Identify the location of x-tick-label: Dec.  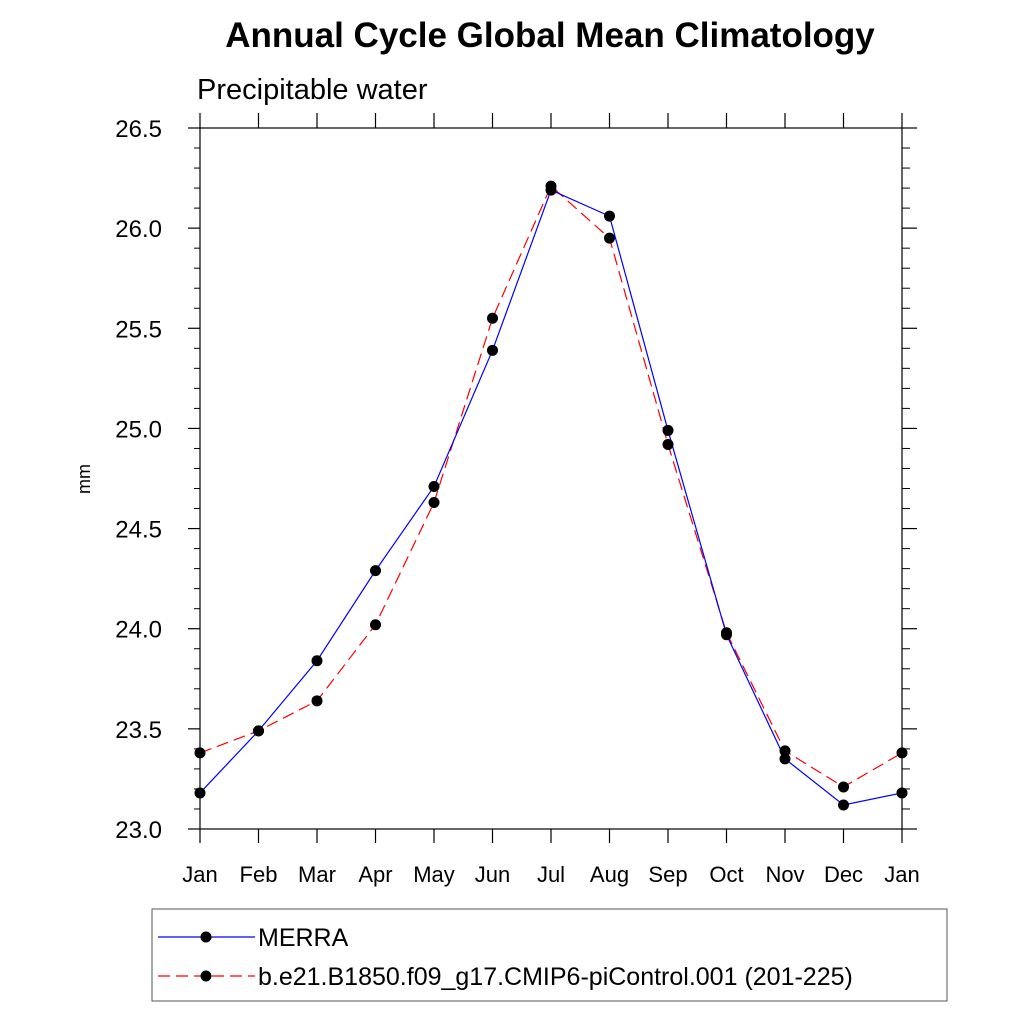
(843, 874).